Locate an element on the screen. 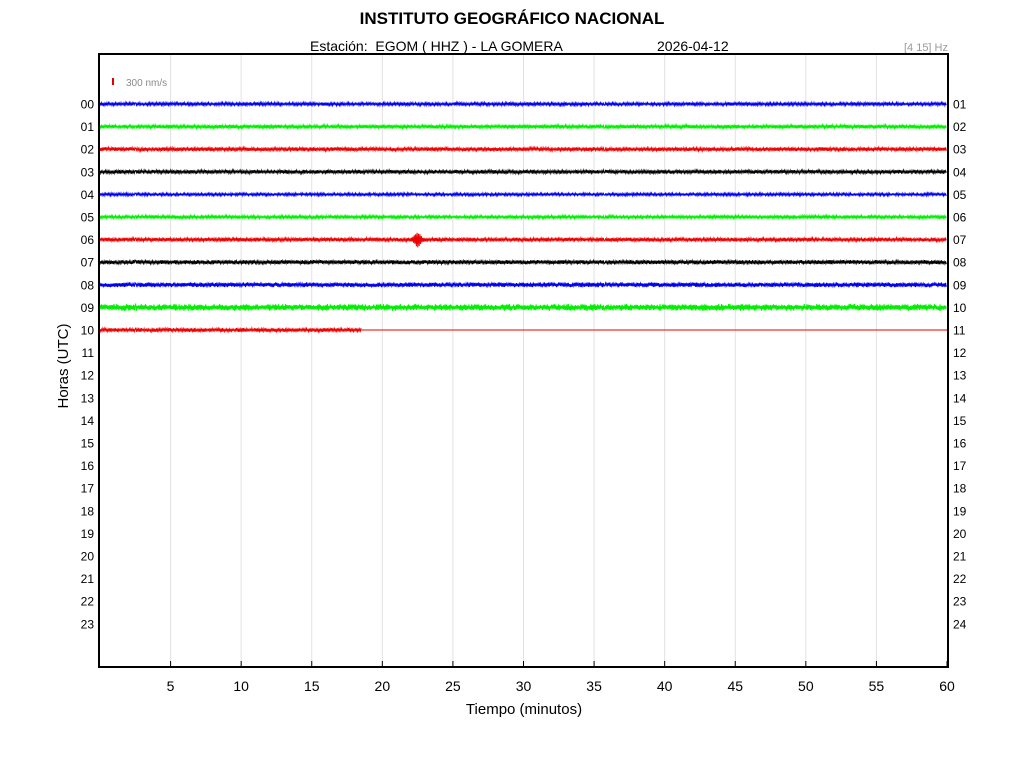  y-tick-label-left: 03 is located at coordinates (88, 172).